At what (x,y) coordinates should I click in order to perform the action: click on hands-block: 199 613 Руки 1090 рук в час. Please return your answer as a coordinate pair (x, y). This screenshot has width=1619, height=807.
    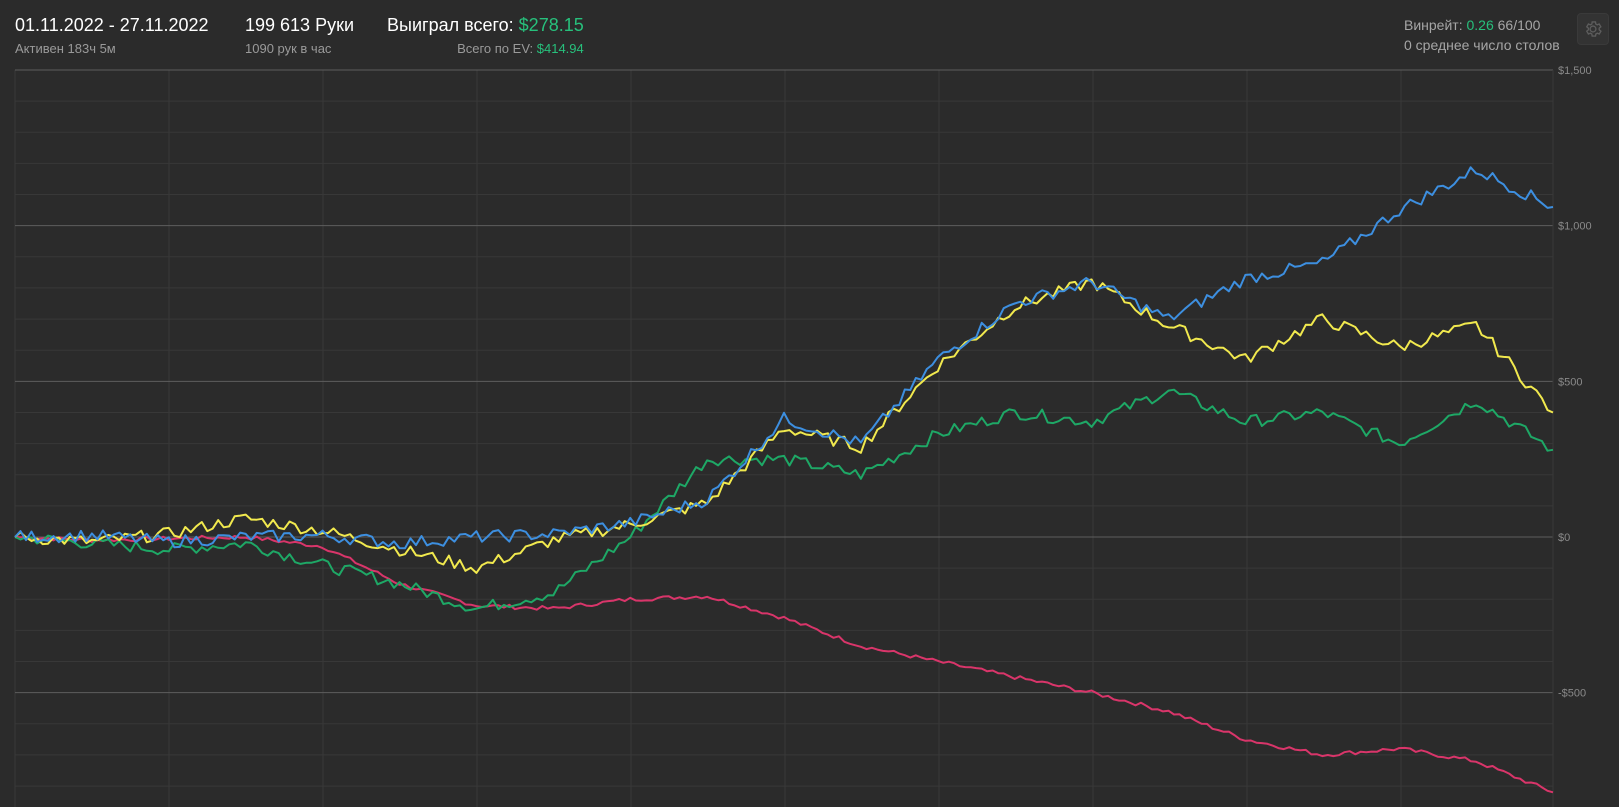
    Looking at the image, I should click on (299, 36).